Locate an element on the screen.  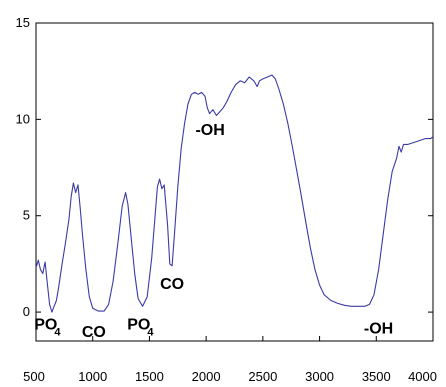
x-tick-label: 3500 is located at coordinates (376, 376).